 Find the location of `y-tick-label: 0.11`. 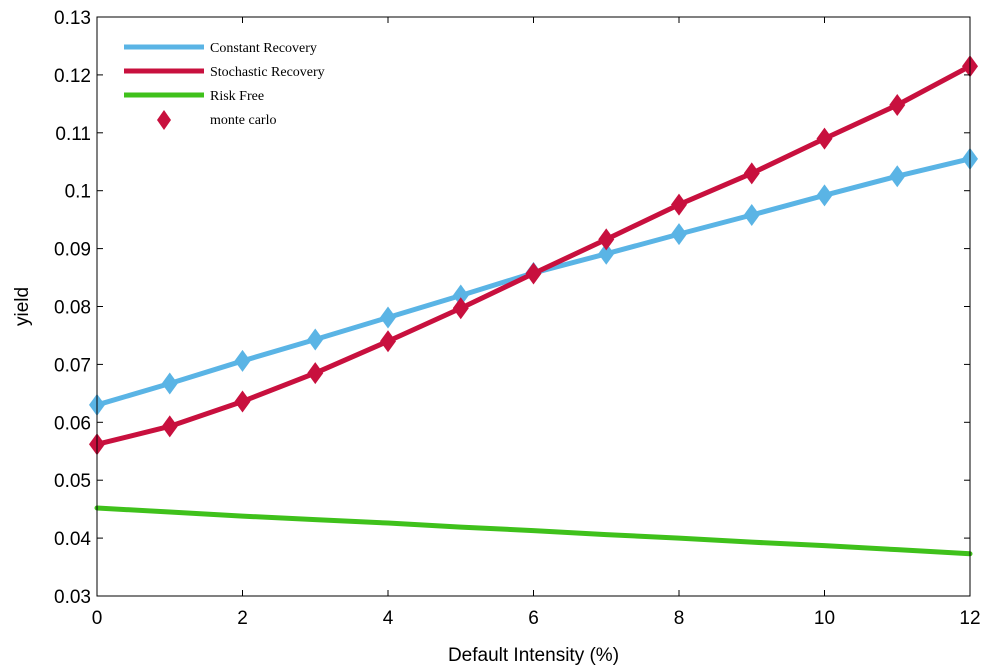

y-tick-label: 0.11 is located at coordinates (73, 134).